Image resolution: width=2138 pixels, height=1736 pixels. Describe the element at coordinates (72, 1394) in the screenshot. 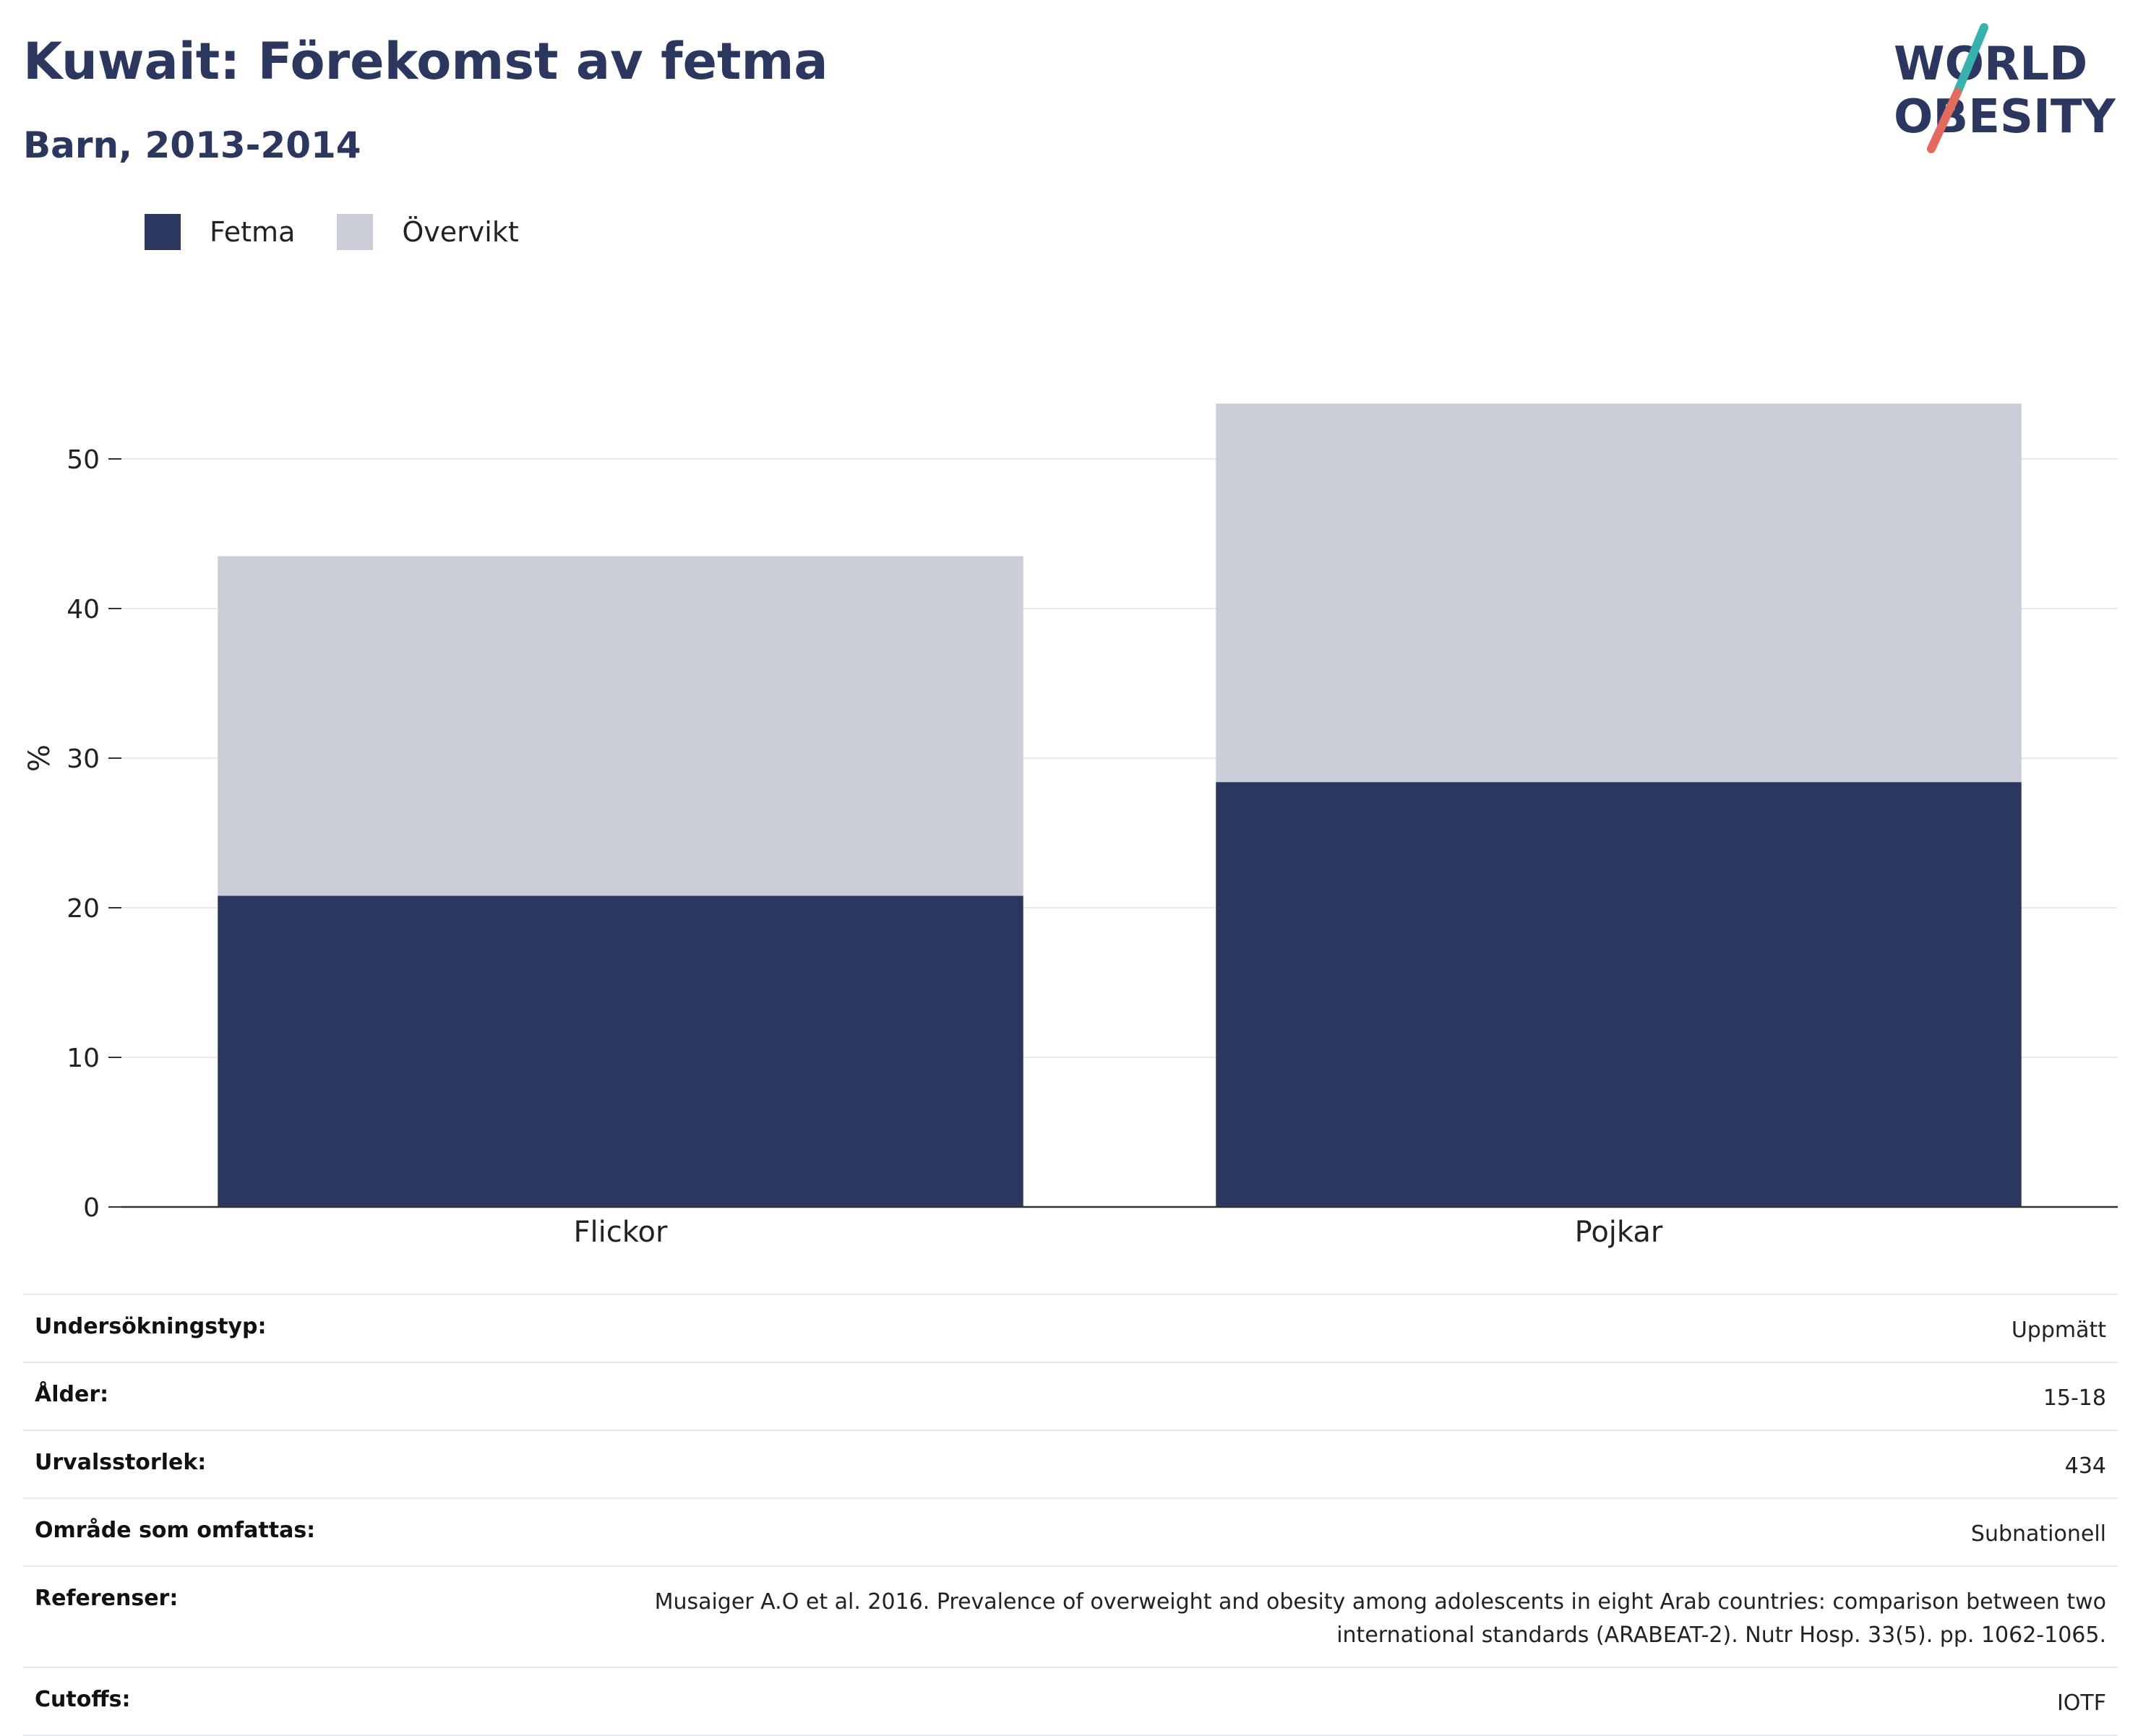

I see `metadata-label: Ålder:` at that location.